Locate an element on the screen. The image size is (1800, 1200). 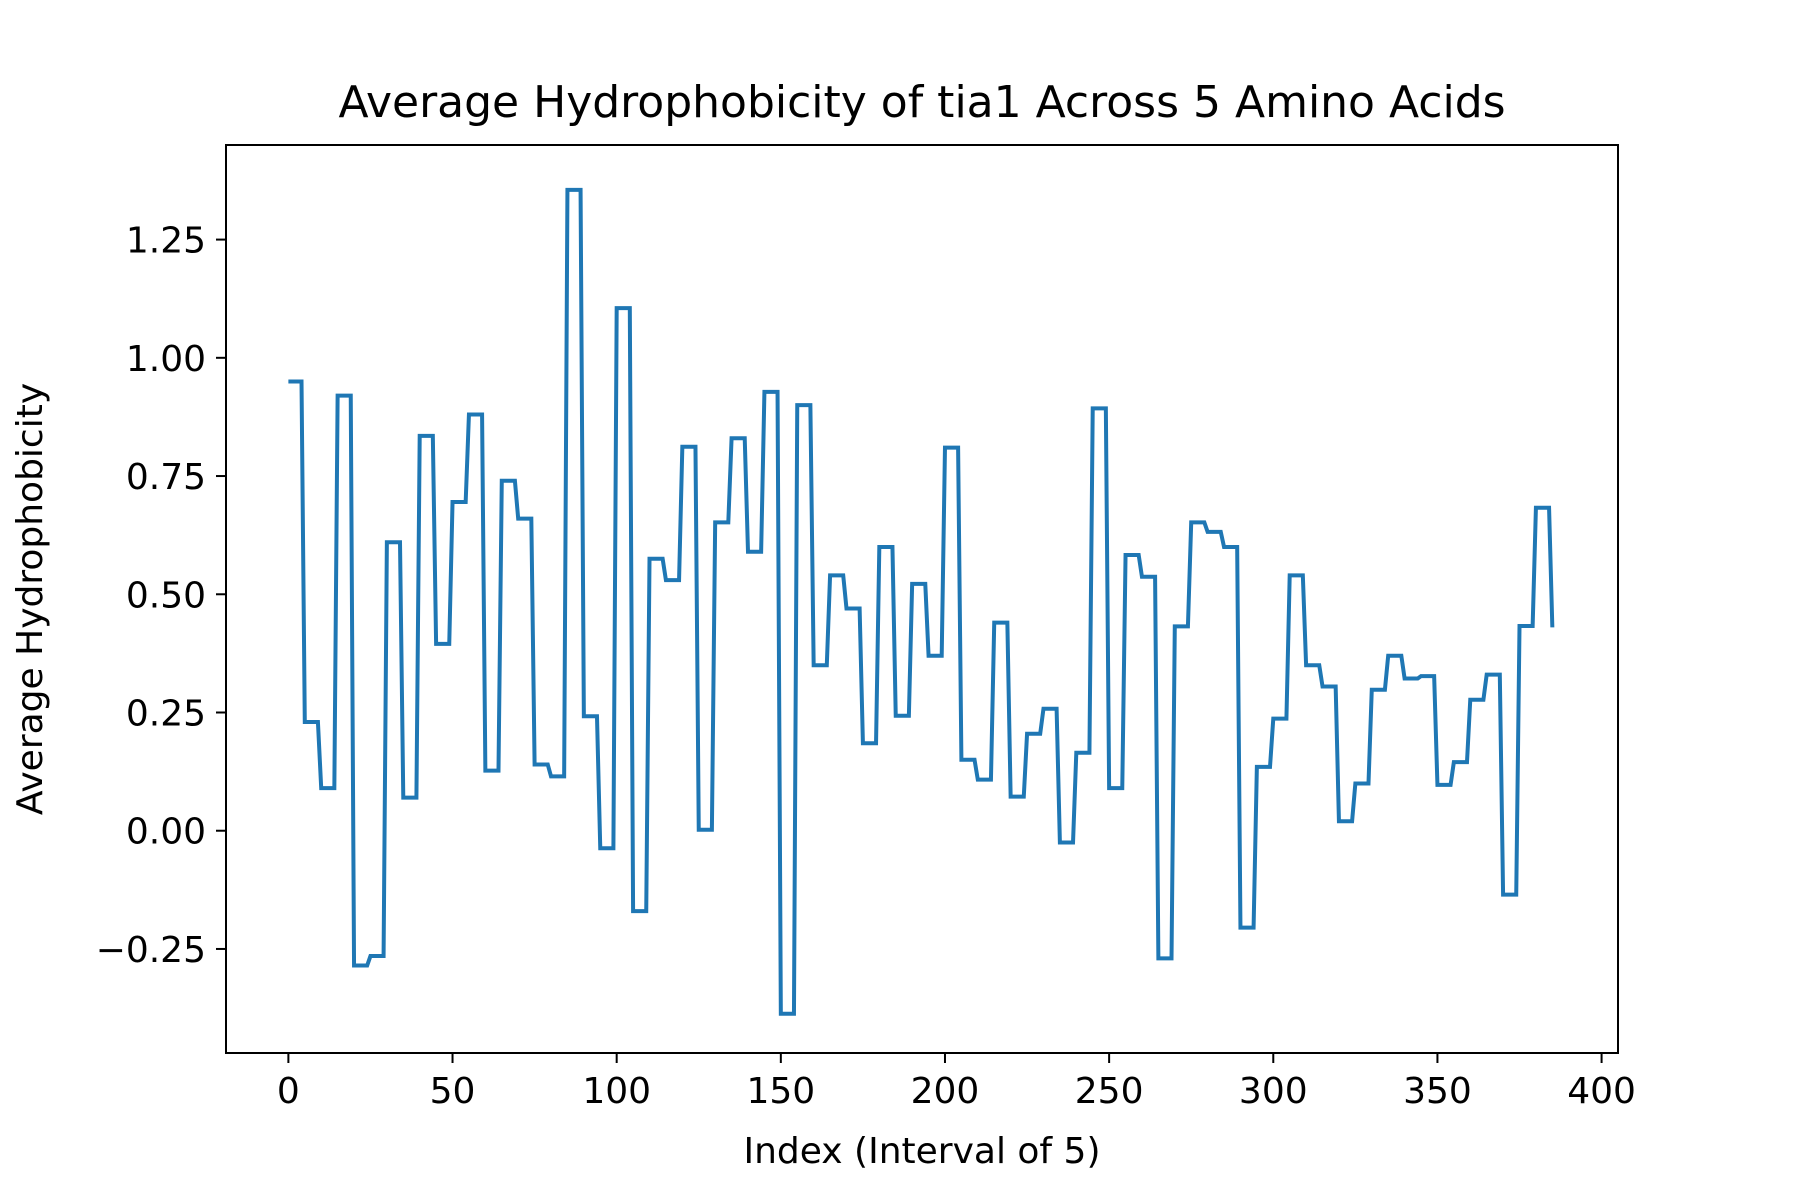
x-tick-label: 50 is located at coordinates (453, 1091).